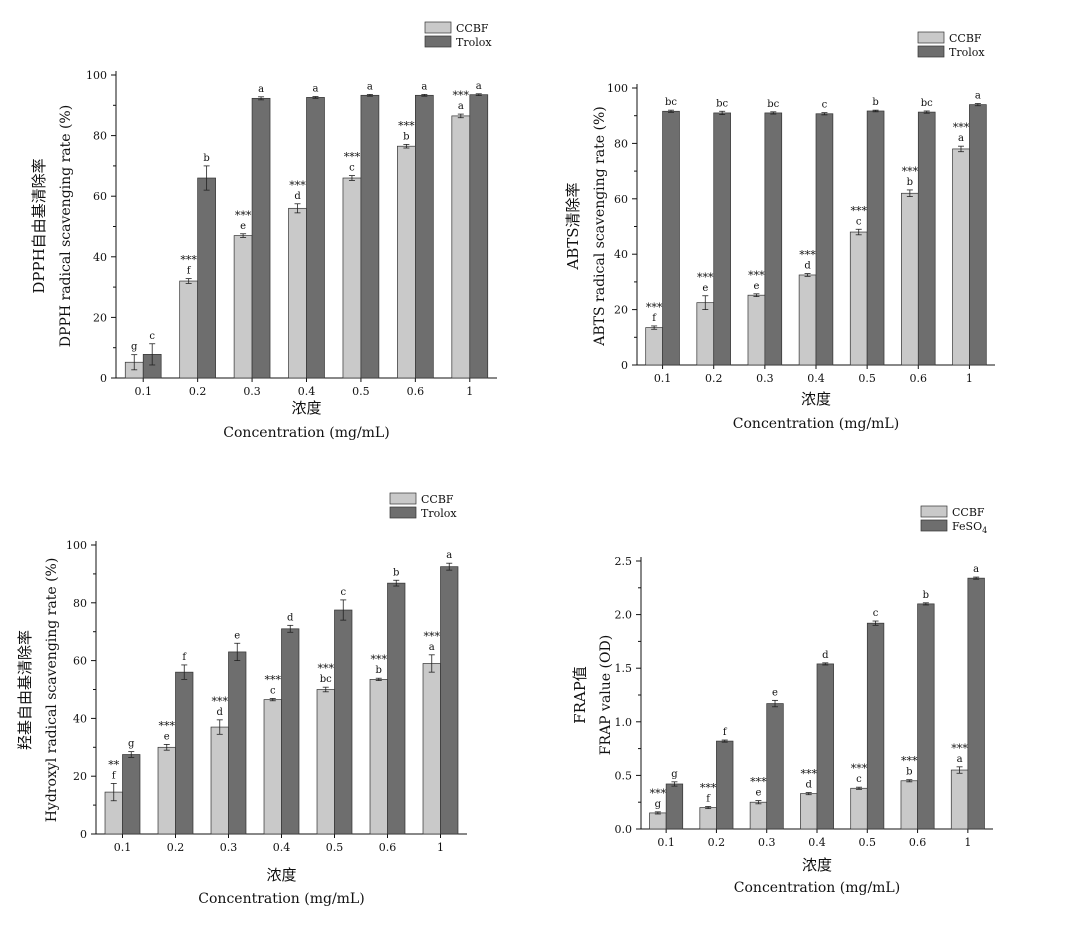 The height and width of the screenshot is (926, 1080). I want to click on y-tick-label: 40, so click(100, 257).